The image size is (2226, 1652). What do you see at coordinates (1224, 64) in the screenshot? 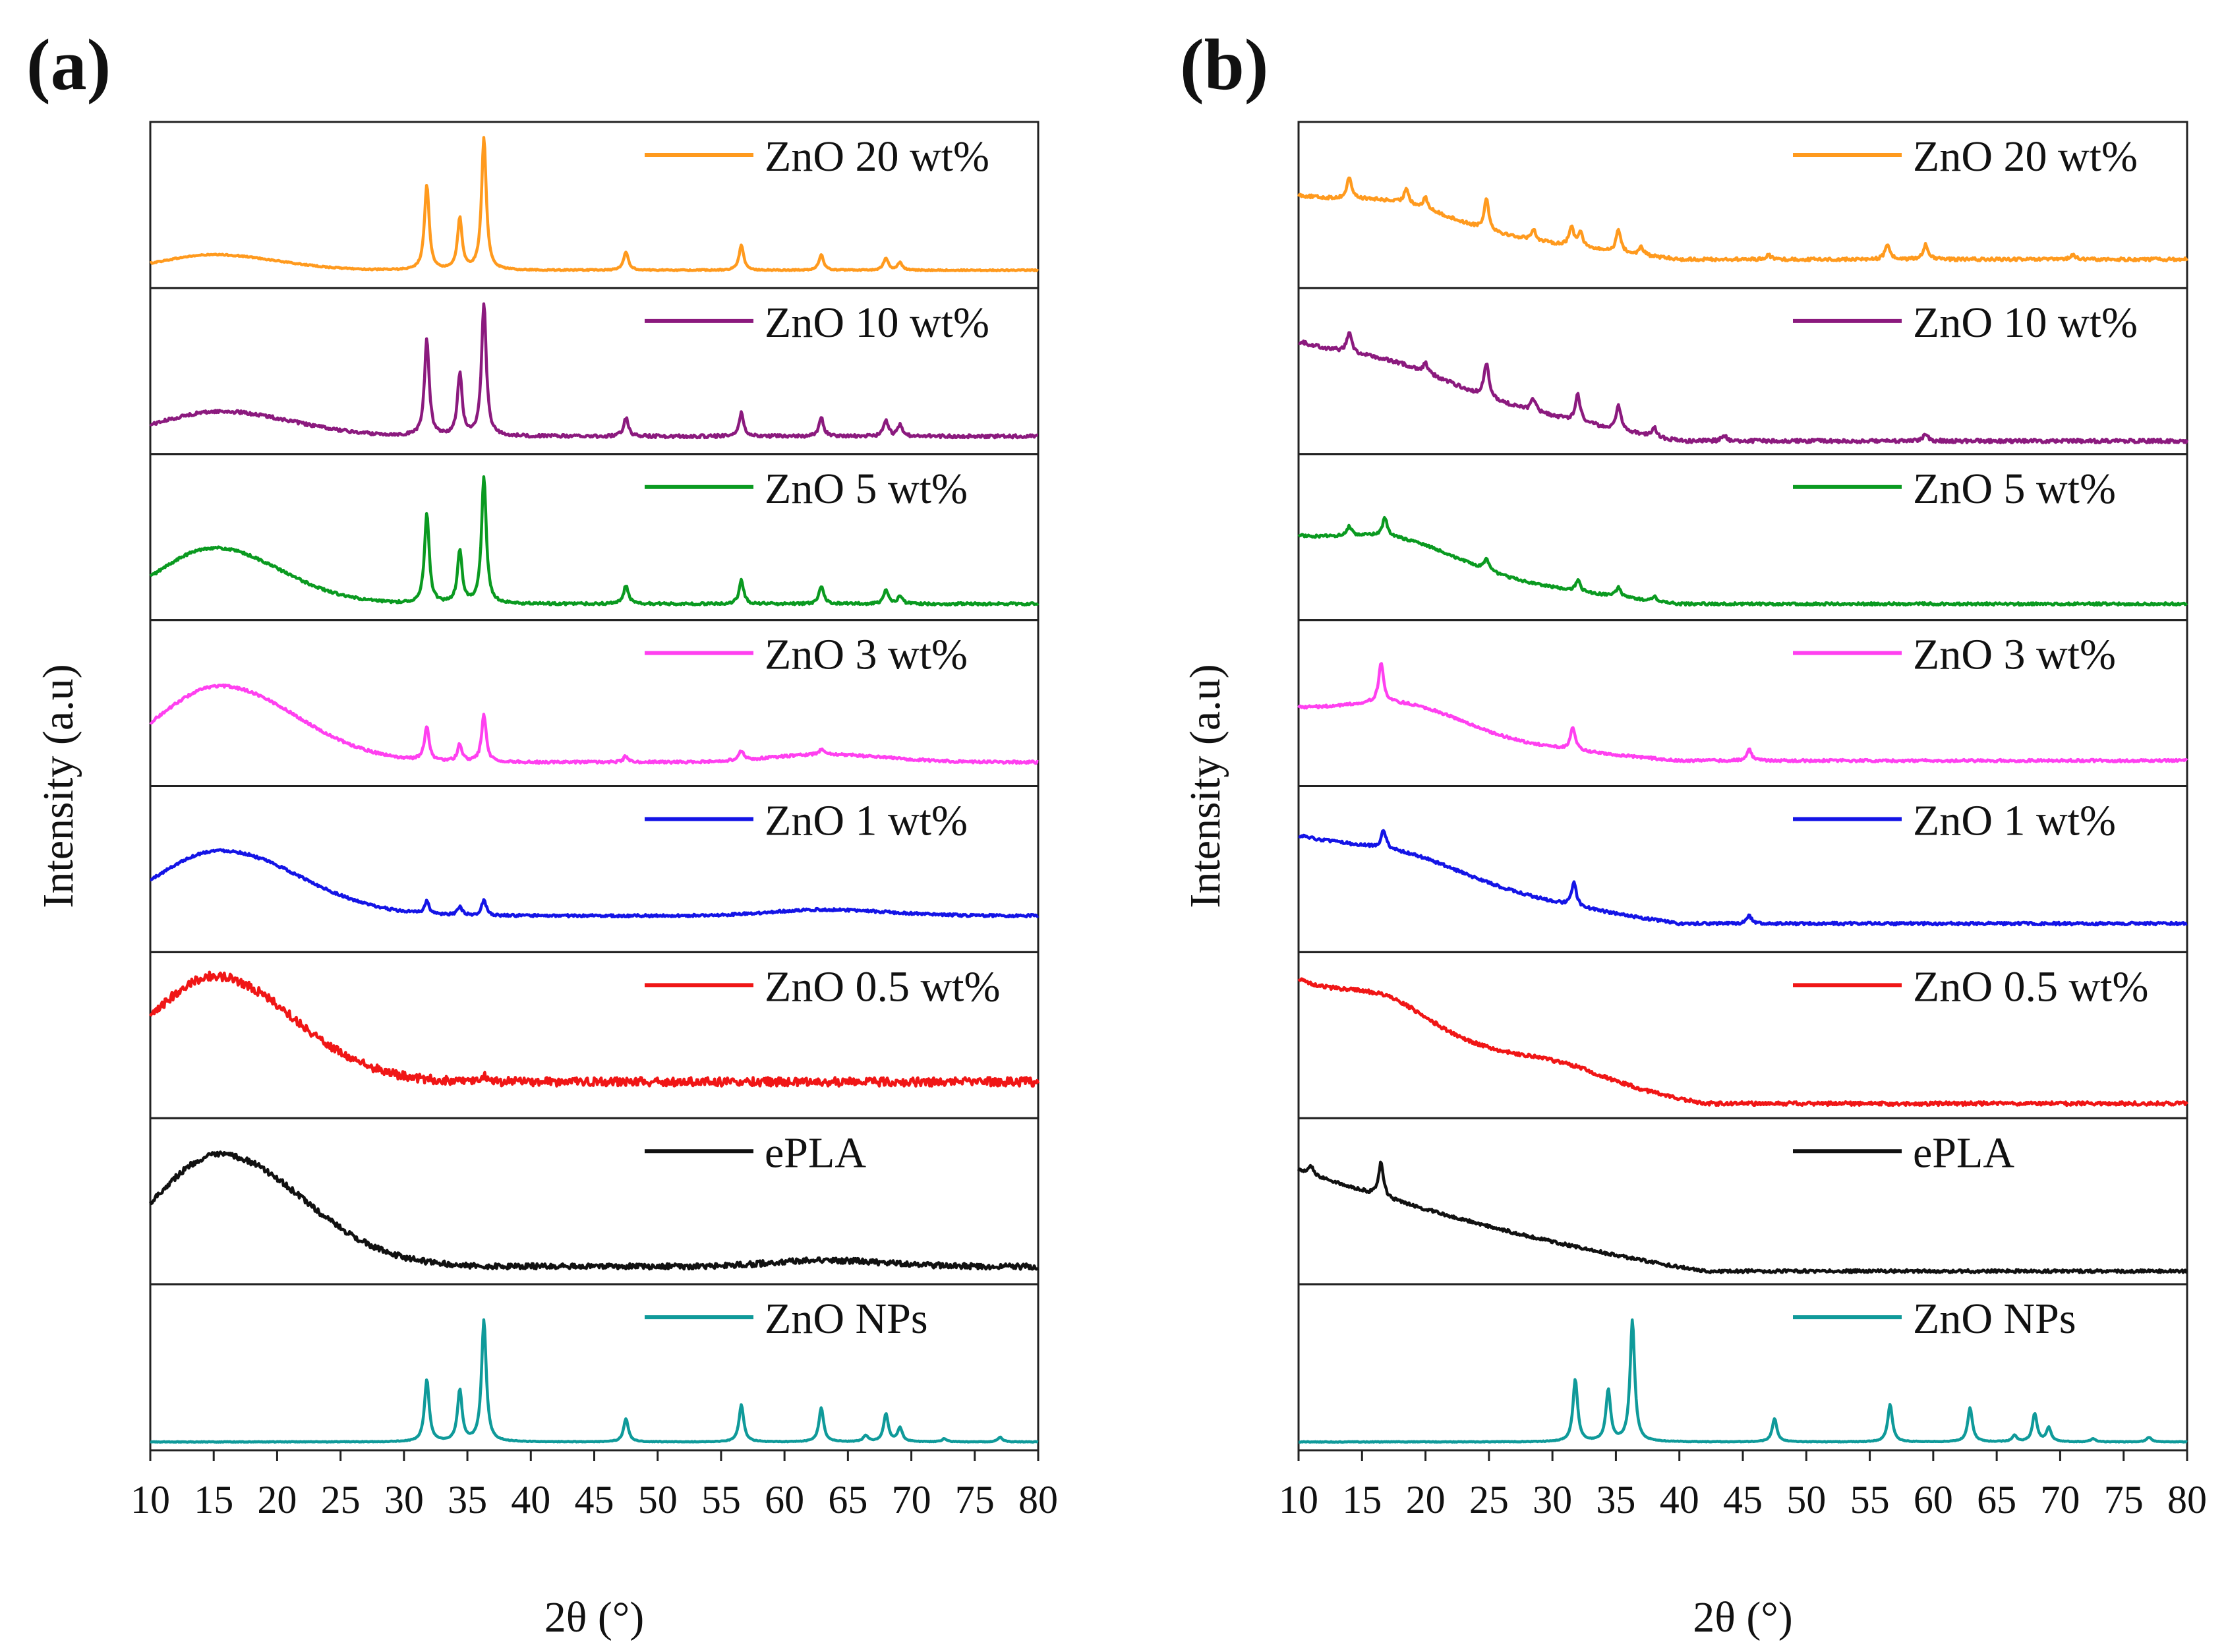
I see `panel-label: (b)` at bounding box center [1224, 64].